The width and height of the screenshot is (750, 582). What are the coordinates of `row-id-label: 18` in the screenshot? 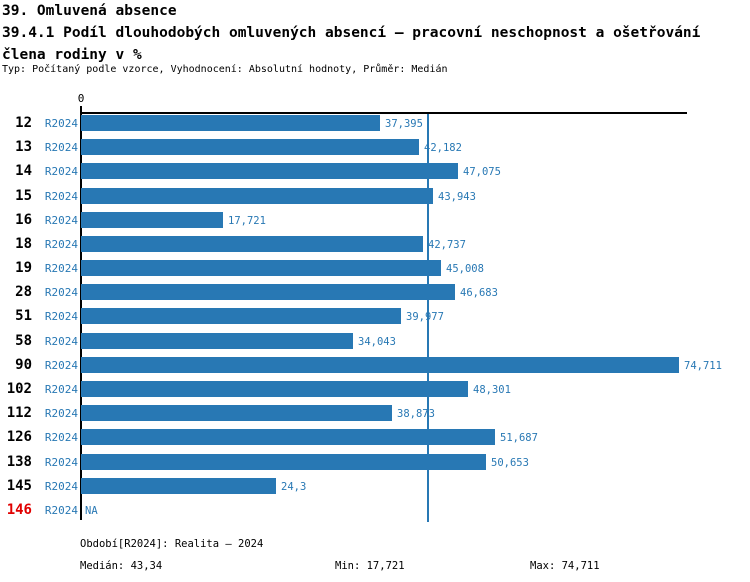 It's located at (23, 244).